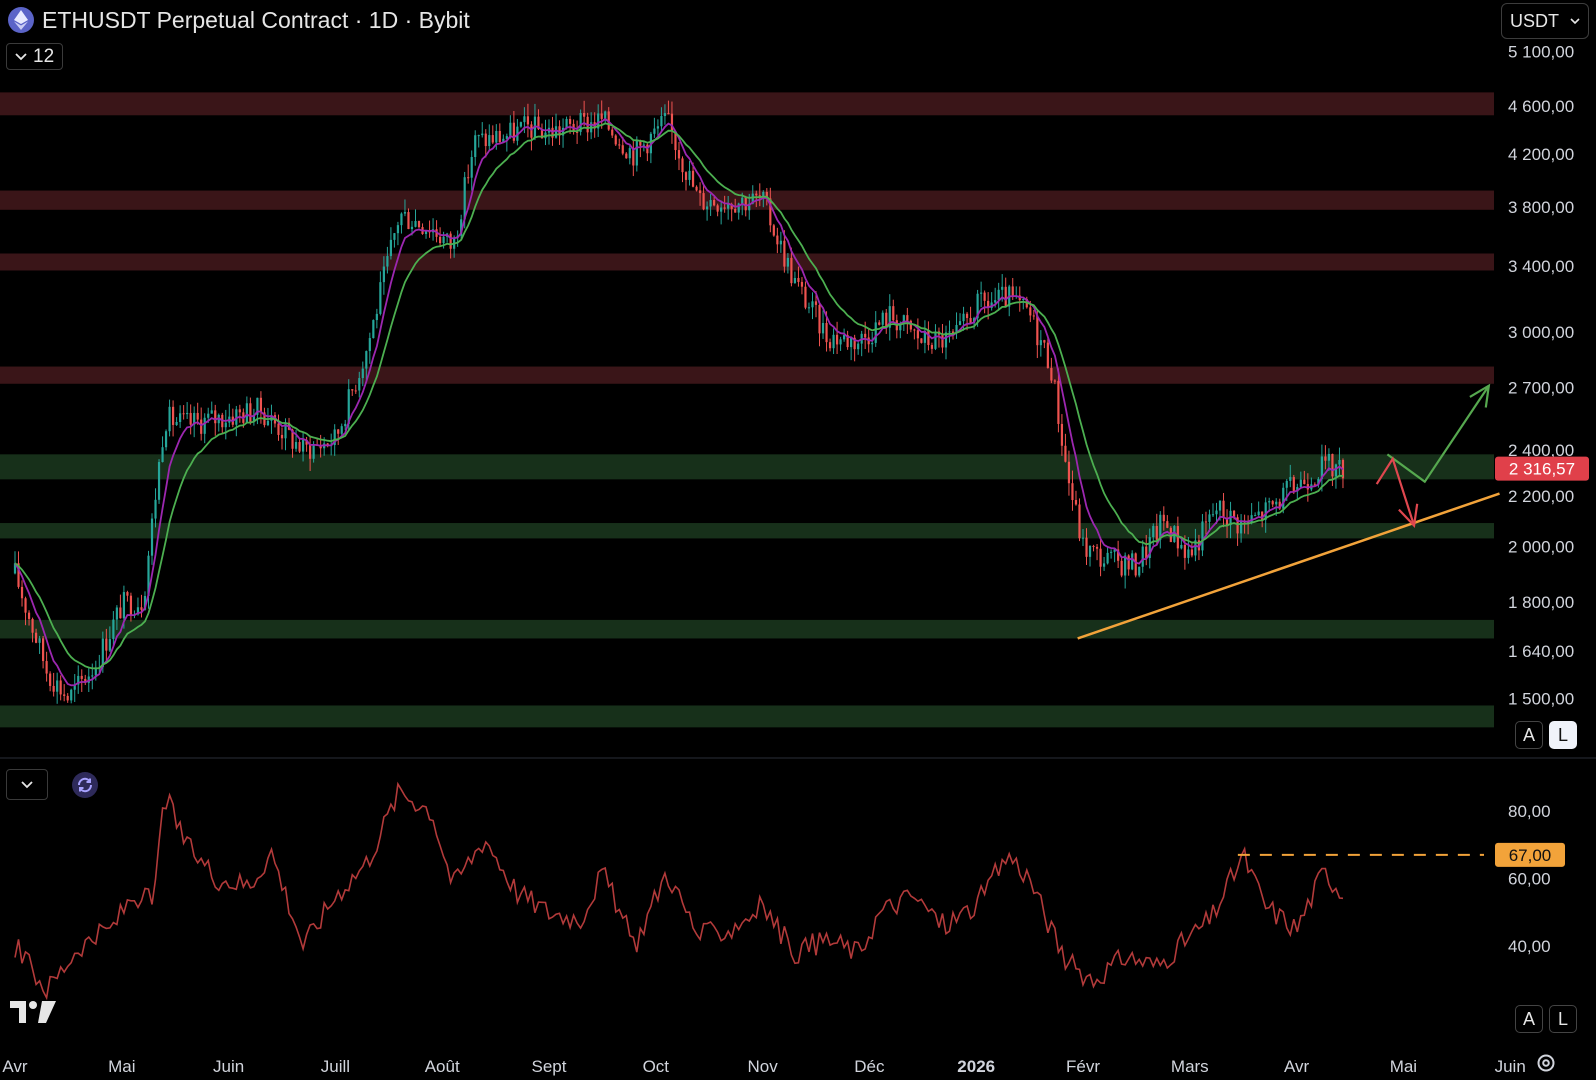  I want to click on price-tick-label: 5 100,00, so click(1541, 51).